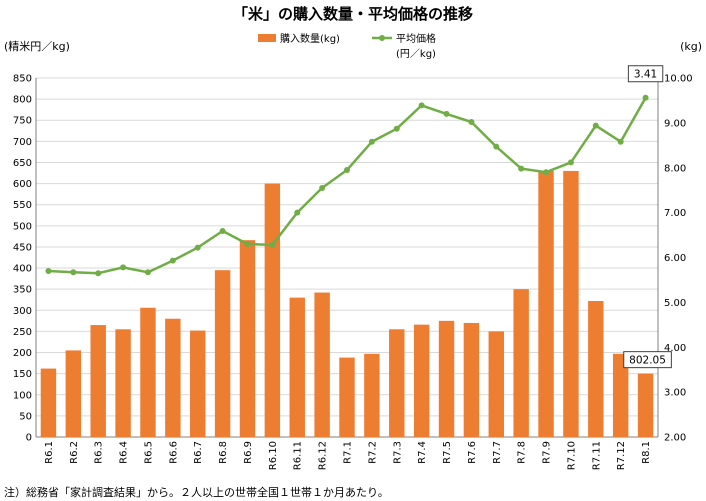  What do you see at coordinates (173, 452) in the screenshot?
I see `x-tick-label: R6.6` at bounding box center [173, 452].